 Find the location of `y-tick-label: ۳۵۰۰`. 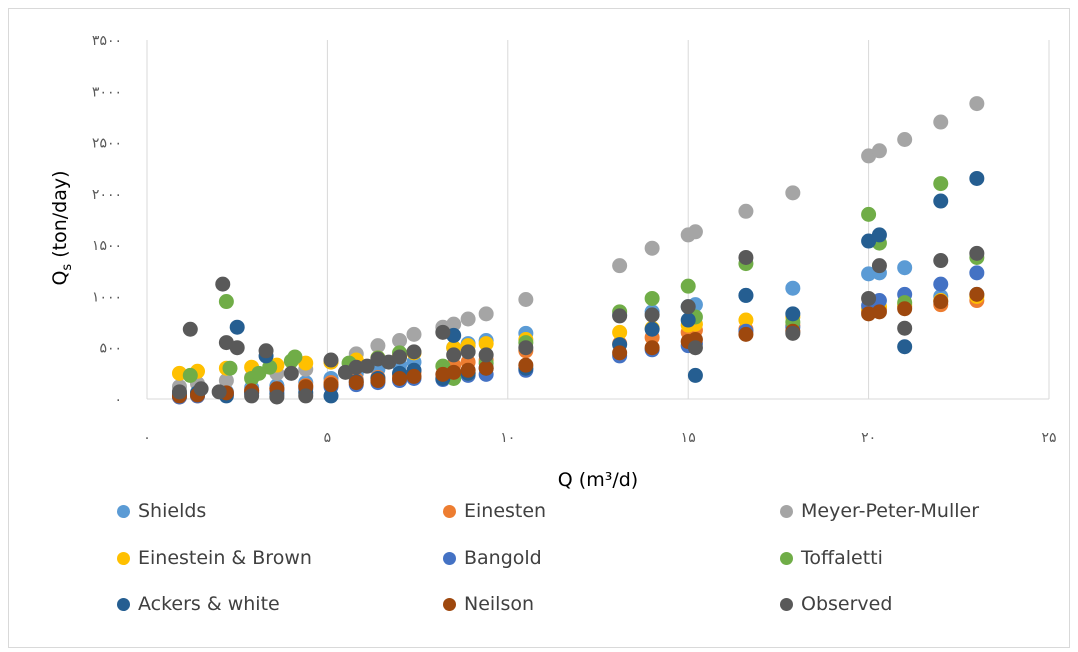

y-tick-label: ۳۵۰۰ is located at coordinates (107, 41).